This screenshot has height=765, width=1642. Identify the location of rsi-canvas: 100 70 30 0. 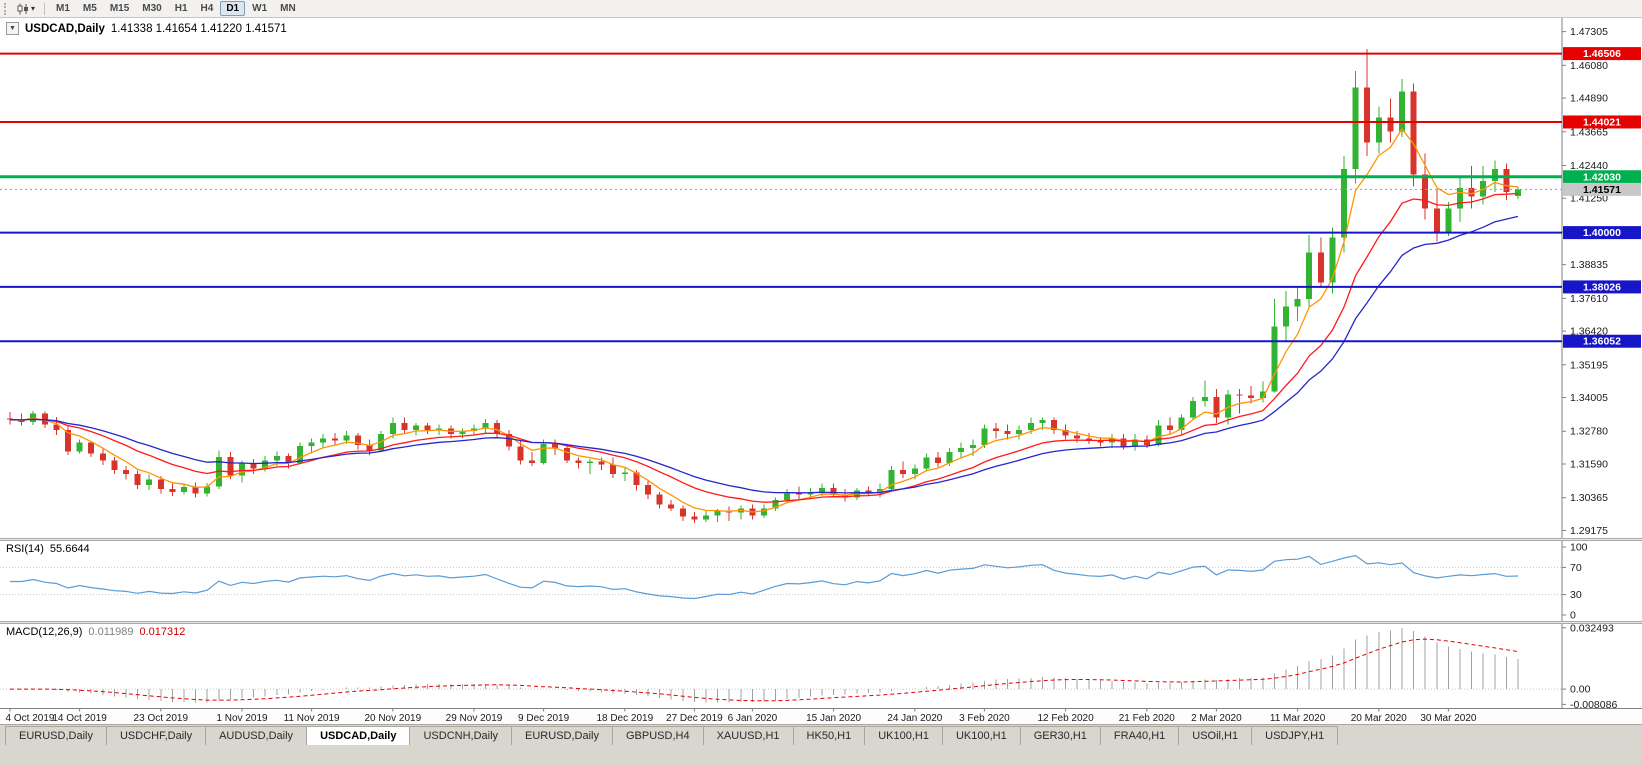
(821, 581).